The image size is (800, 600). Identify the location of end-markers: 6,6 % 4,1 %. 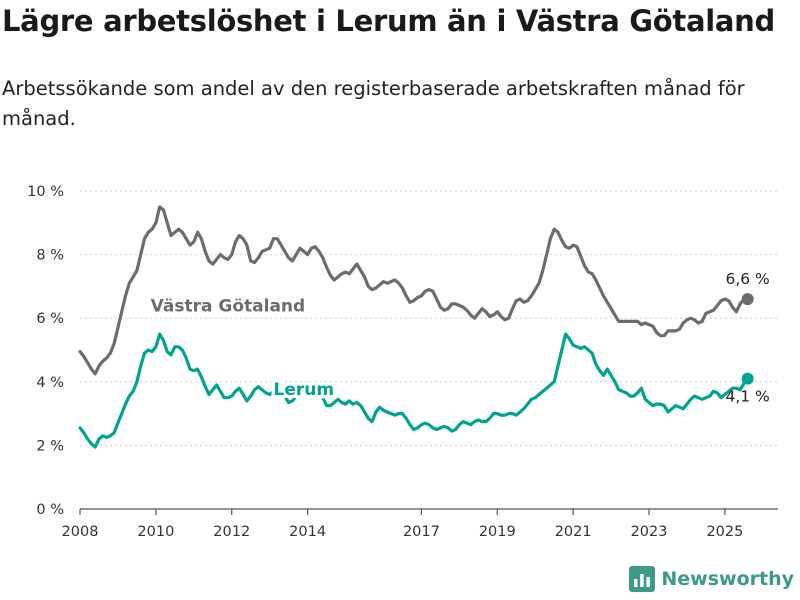
(747, 338).